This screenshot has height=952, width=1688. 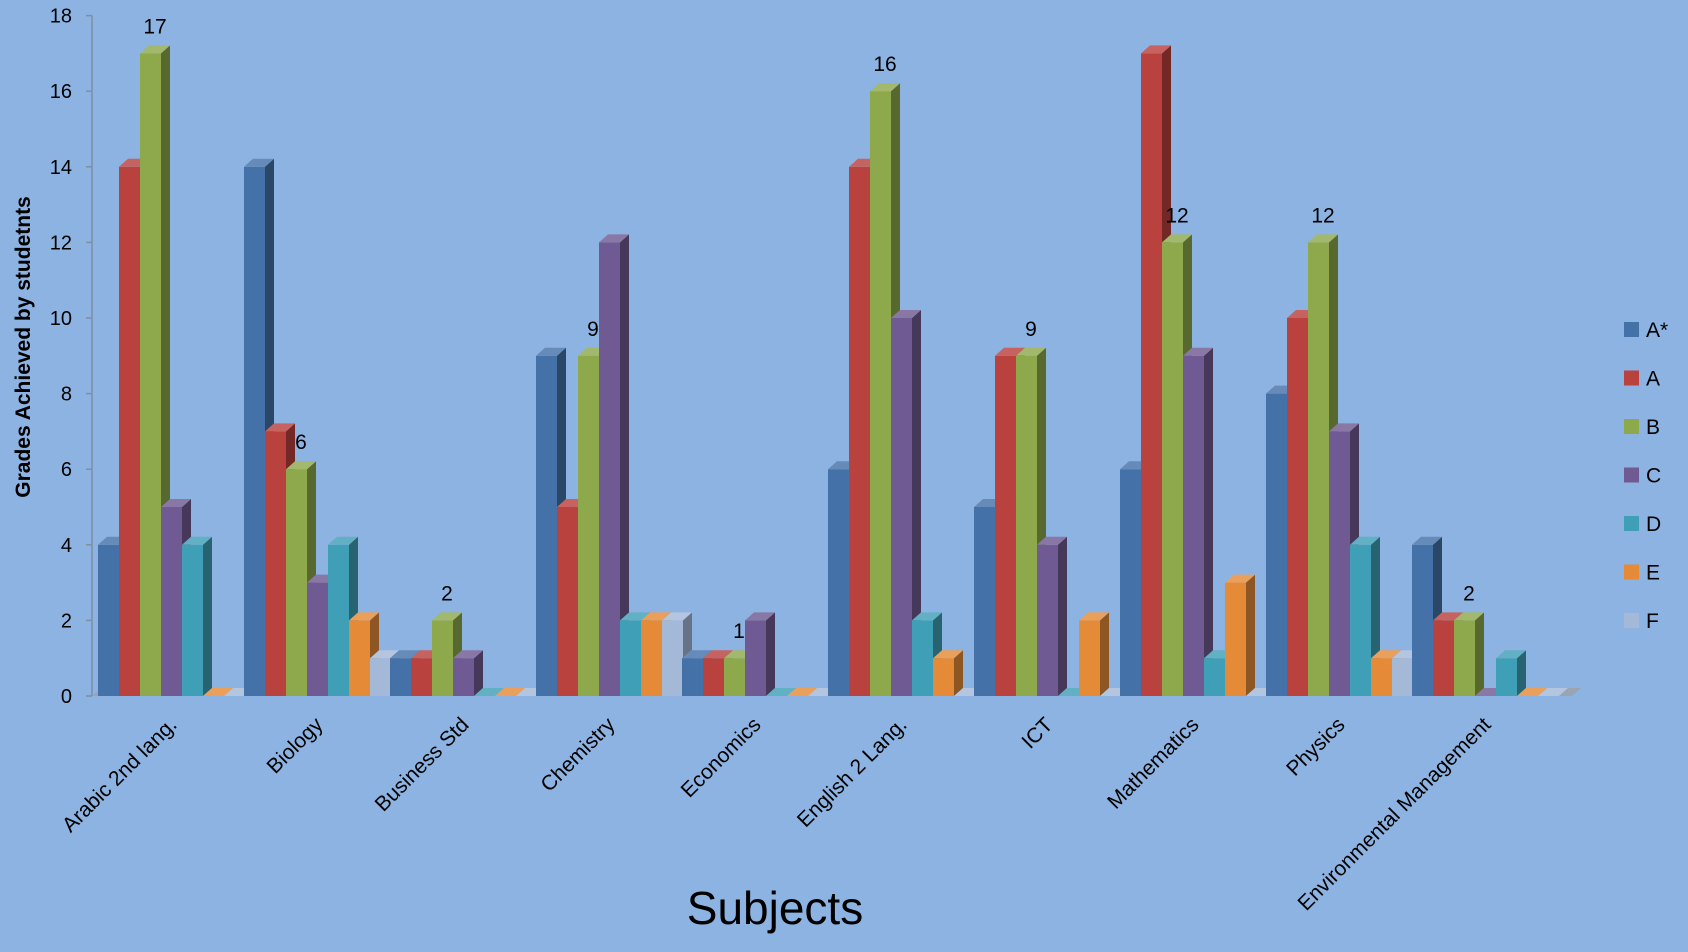 I want to click on category-label-physics: Physics, so click(x=1315, y=746).